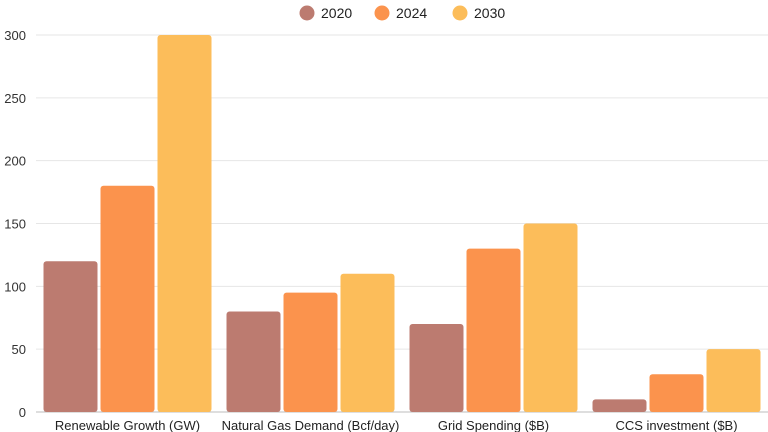 The image size is (768, 432). Describe the element at coordinates (19, 349) in the screenshot. I see `y-tick-label: 50` at that location.